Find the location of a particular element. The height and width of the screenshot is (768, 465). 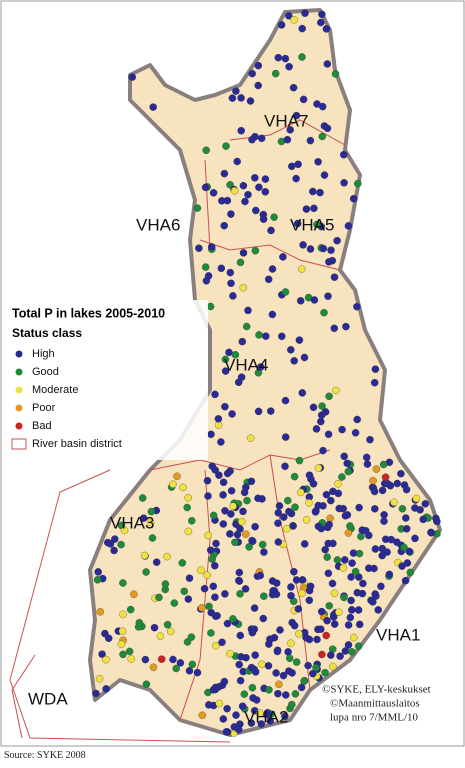

region-label: WDA is located at coordinates (48, 698).